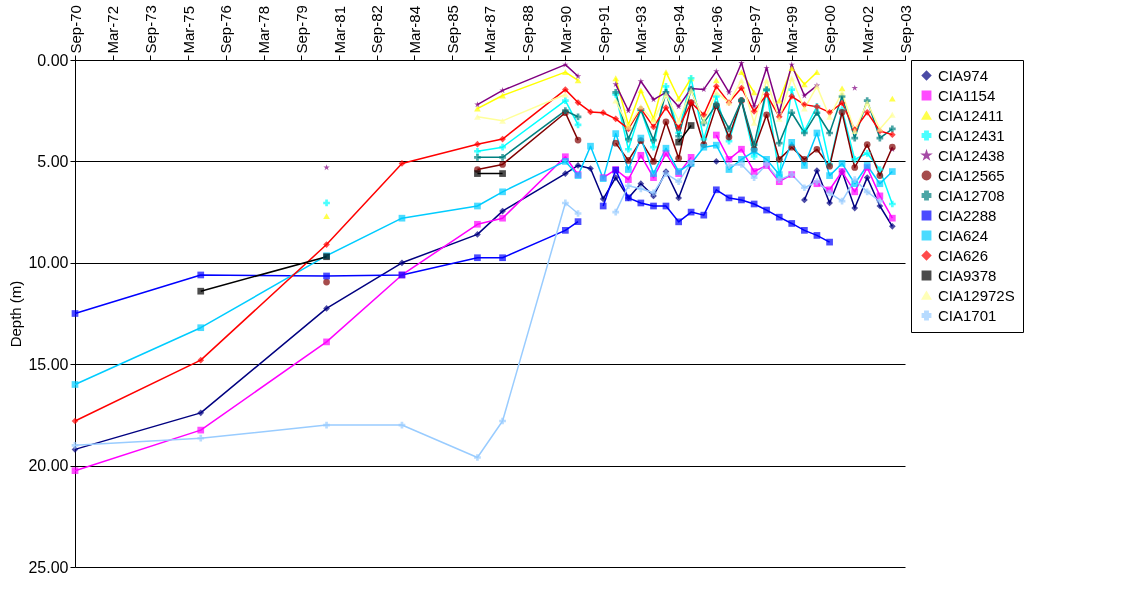  I want to click on x-tick-label: Sep-79, so click(301, 29).